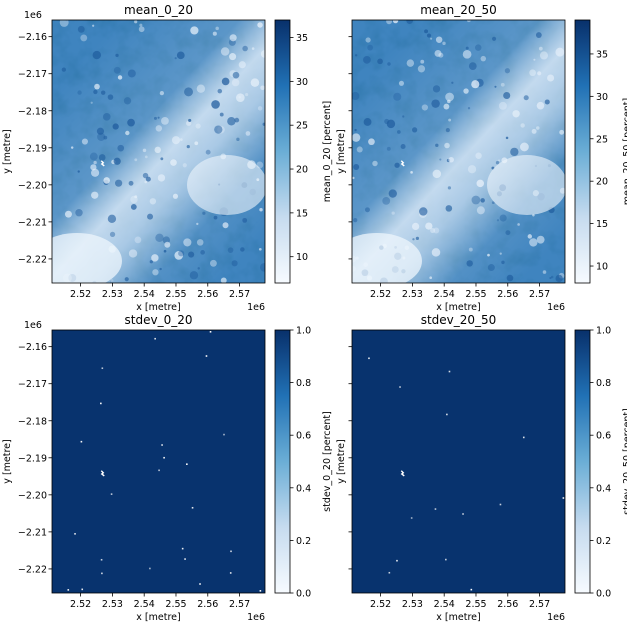 Image resolution: width=627 pixels, height=630 pixels. Describe the element at coordinates (600, 463) in the screenshot. I see `colorbar: 0.0 0.2 0.4 0.6 0.8 1.0 stdev_20_50 [percent]` at that location.